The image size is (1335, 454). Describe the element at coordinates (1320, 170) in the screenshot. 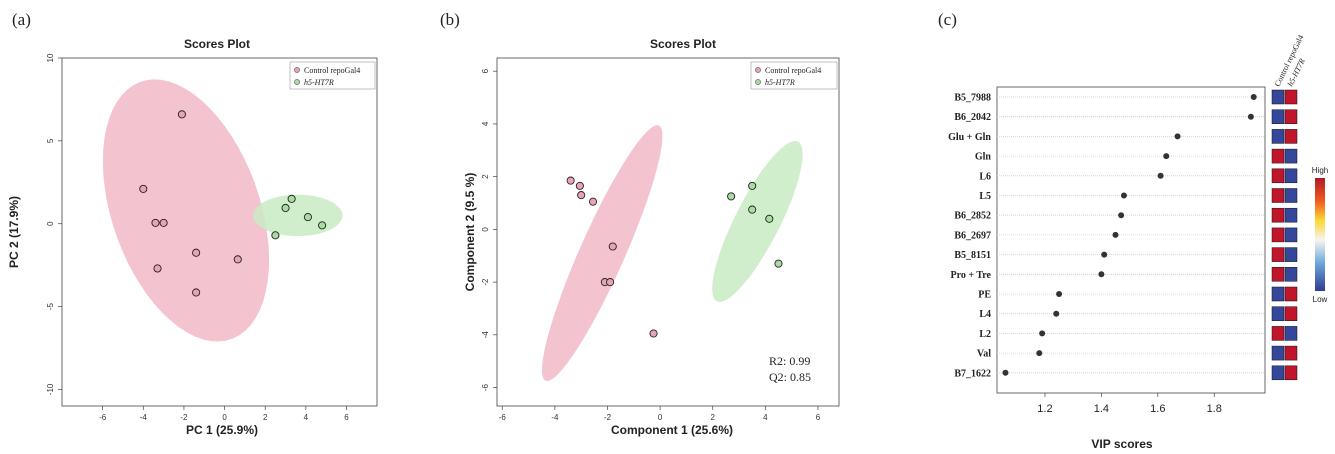

I see `colorbar-high-label: High` at that location.